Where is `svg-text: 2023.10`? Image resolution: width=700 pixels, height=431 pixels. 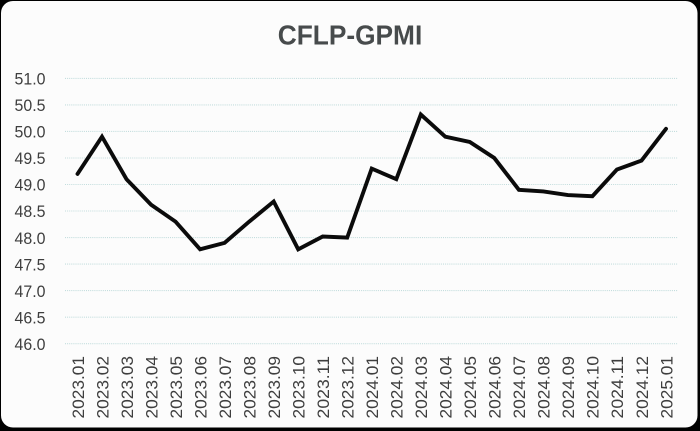
svg-text: 2023.10 is located at coordinates (299, 387).